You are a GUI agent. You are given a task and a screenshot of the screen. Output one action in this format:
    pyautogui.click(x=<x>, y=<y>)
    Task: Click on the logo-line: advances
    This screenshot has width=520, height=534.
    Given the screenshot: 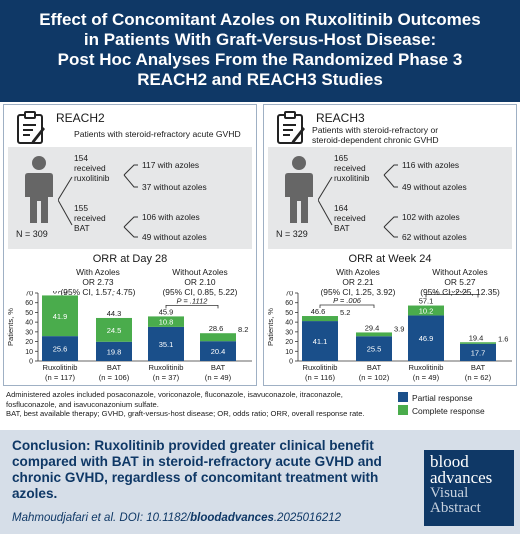 What is the action you would take?
    pyautogui.click(x=461, y=477)
    